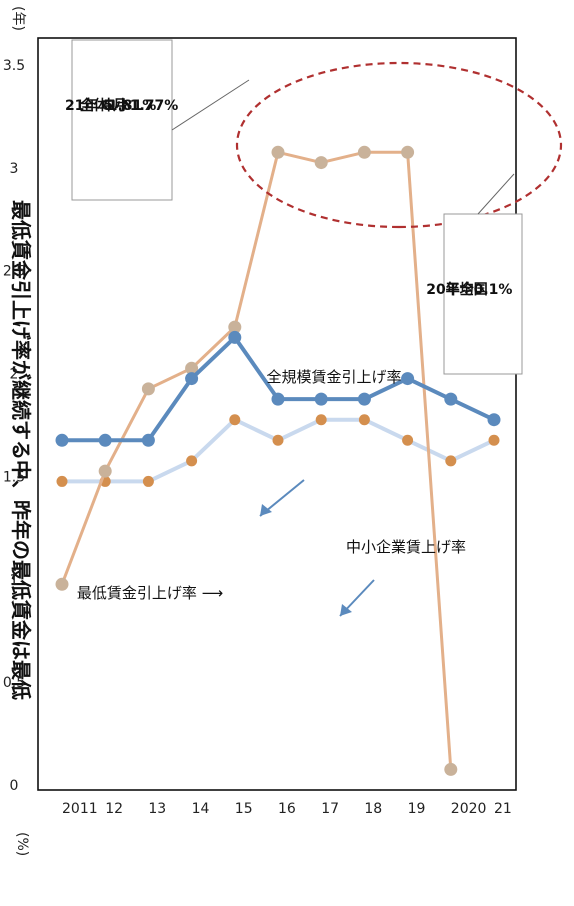  Describe the element at coordinates (201, 809) in the screenshot. I see `x-tick-label: 14` at that location.